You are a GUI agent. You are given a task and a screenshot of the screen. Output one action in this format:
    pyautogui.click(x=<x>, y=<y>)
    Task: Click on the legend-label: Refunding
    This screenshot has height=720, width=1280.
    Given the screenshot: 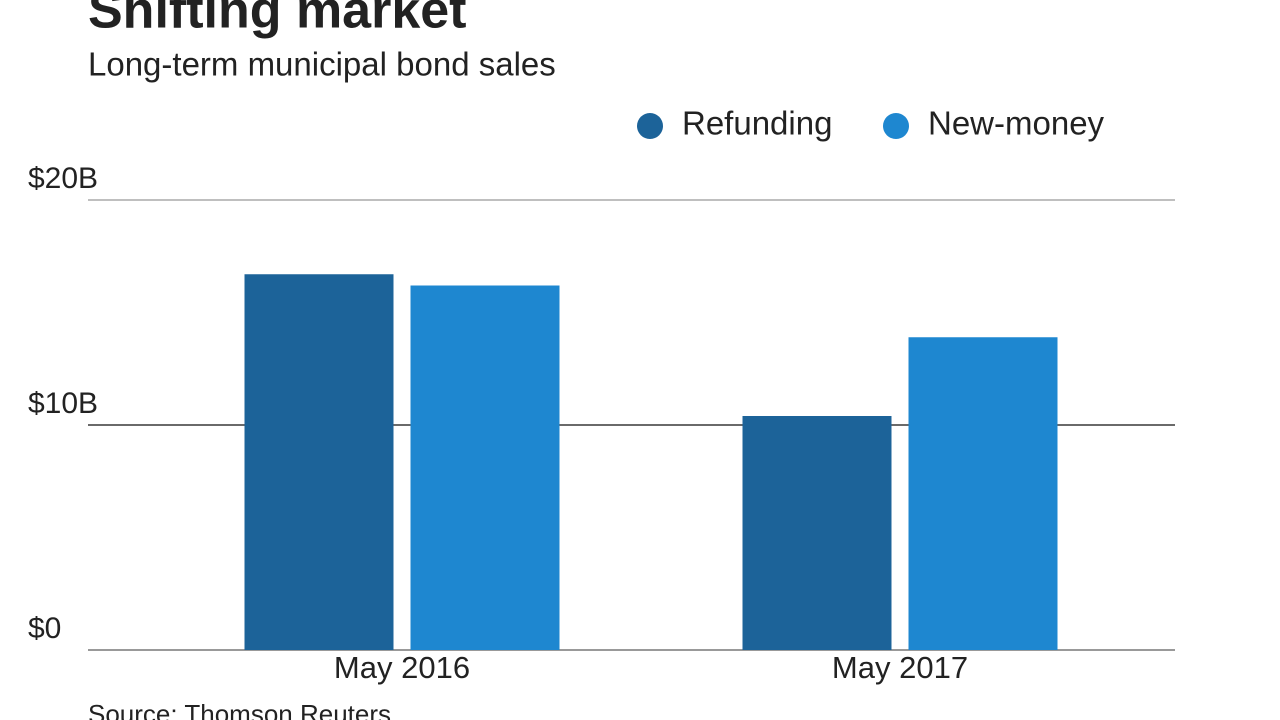 What is the action you would take?
    pyautogui.click(x=757, y=123)
    